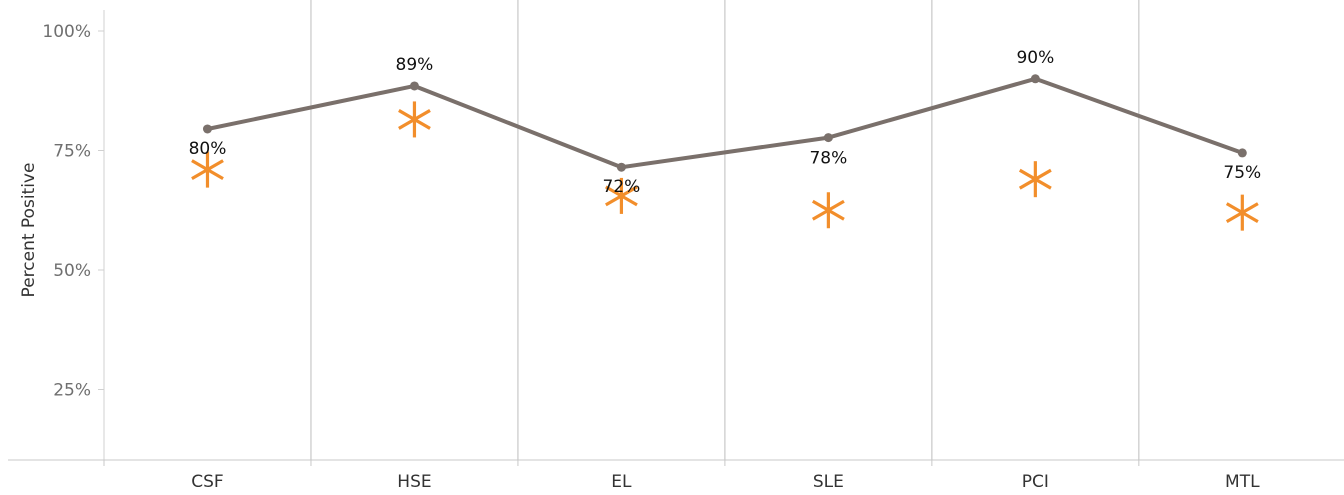  I want to click on data-label: 78%, so click(828, 159).